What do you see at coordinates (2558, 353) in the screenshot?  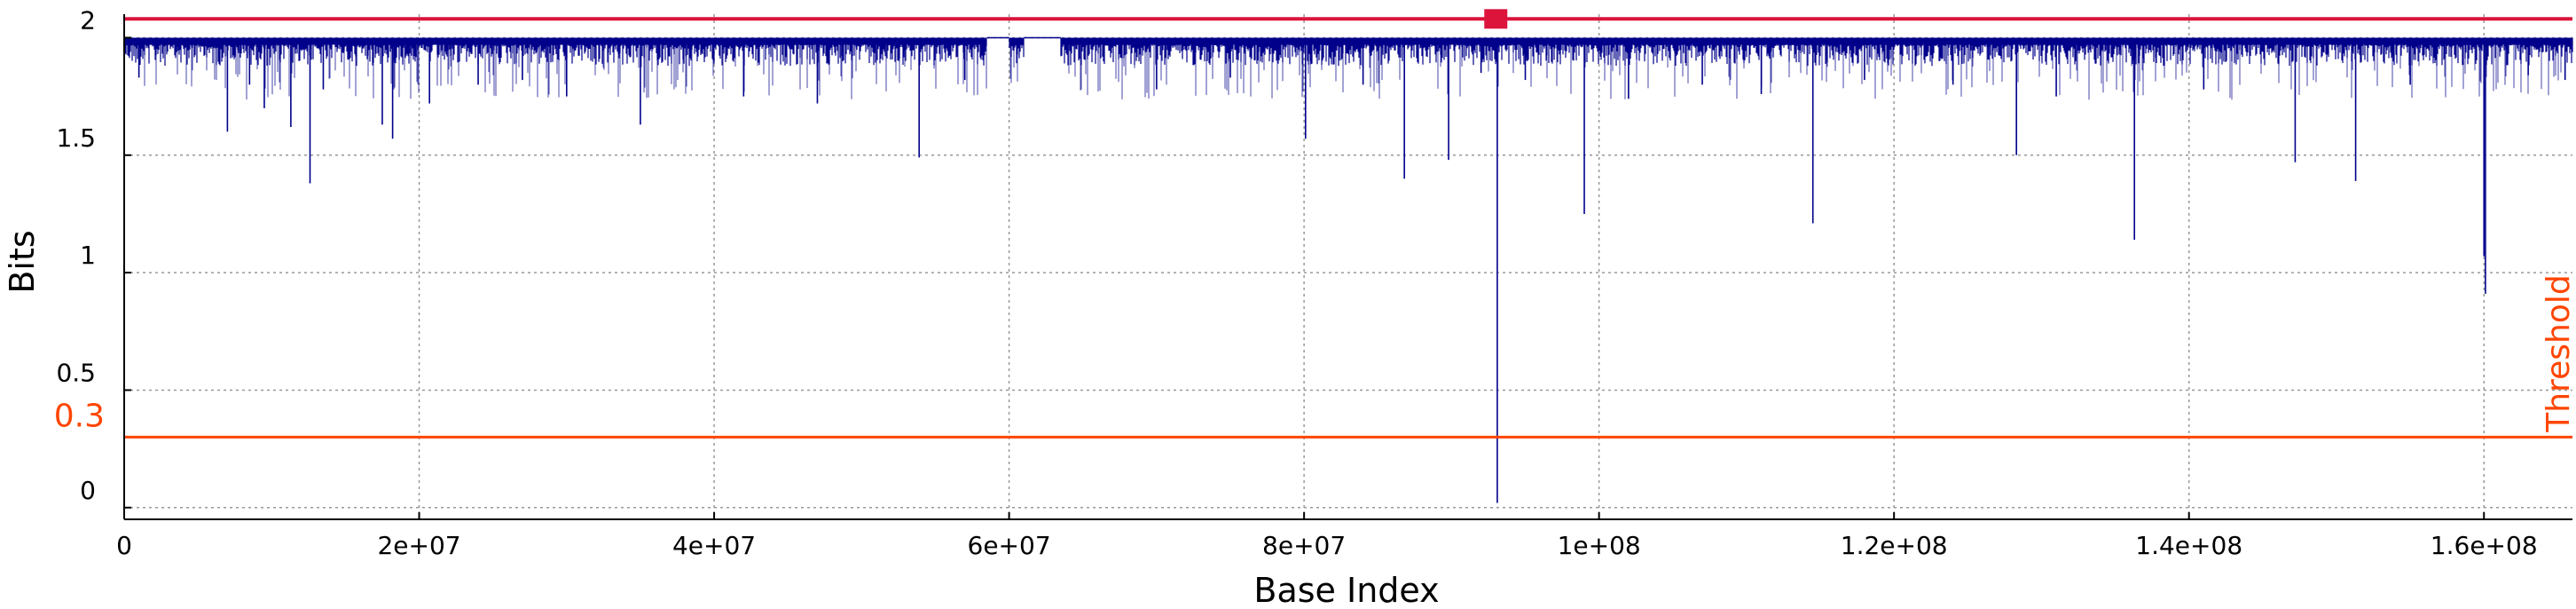 I see `threshold-label: Threshold` at bounding box center [2558, 353].